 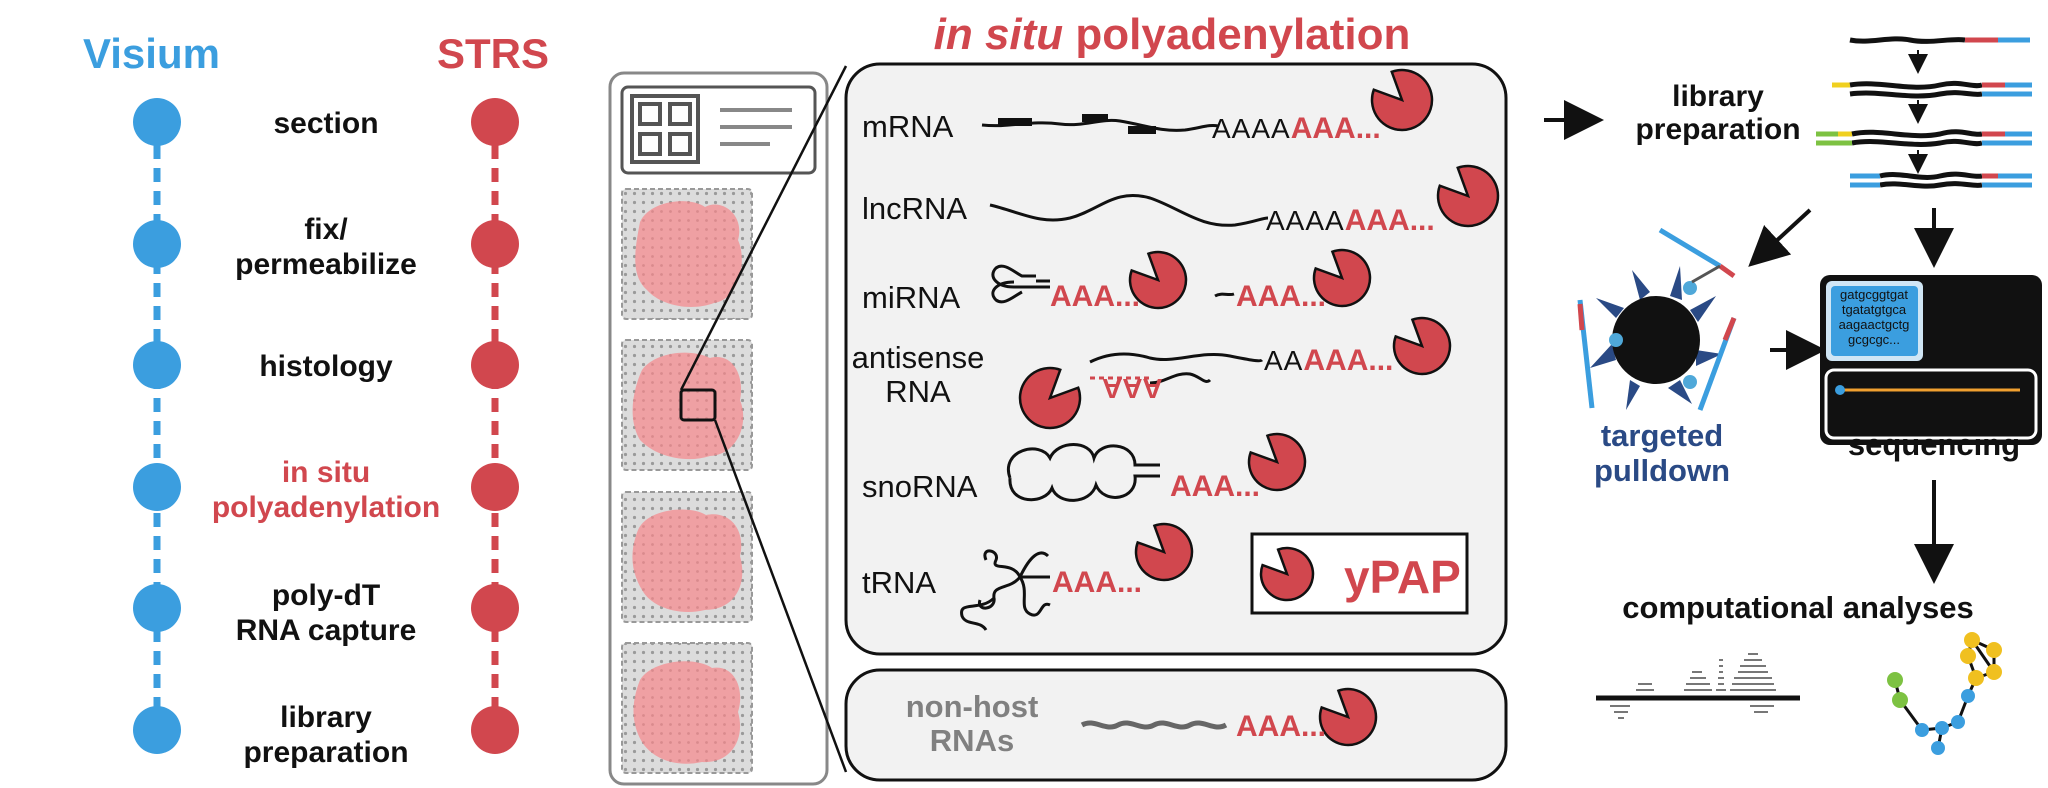 I want to click on slide-outline, so click(x=718, y=428).